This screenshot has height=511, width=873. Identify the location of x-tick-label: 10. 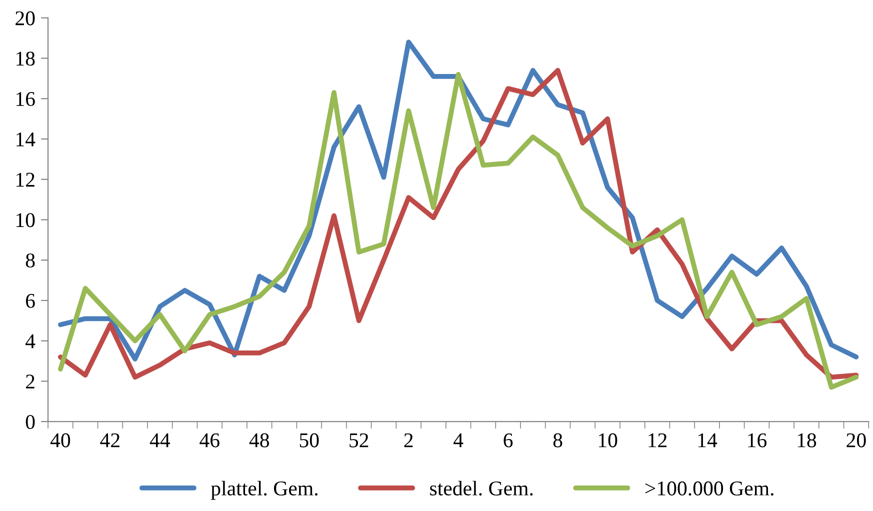
(608, 440).